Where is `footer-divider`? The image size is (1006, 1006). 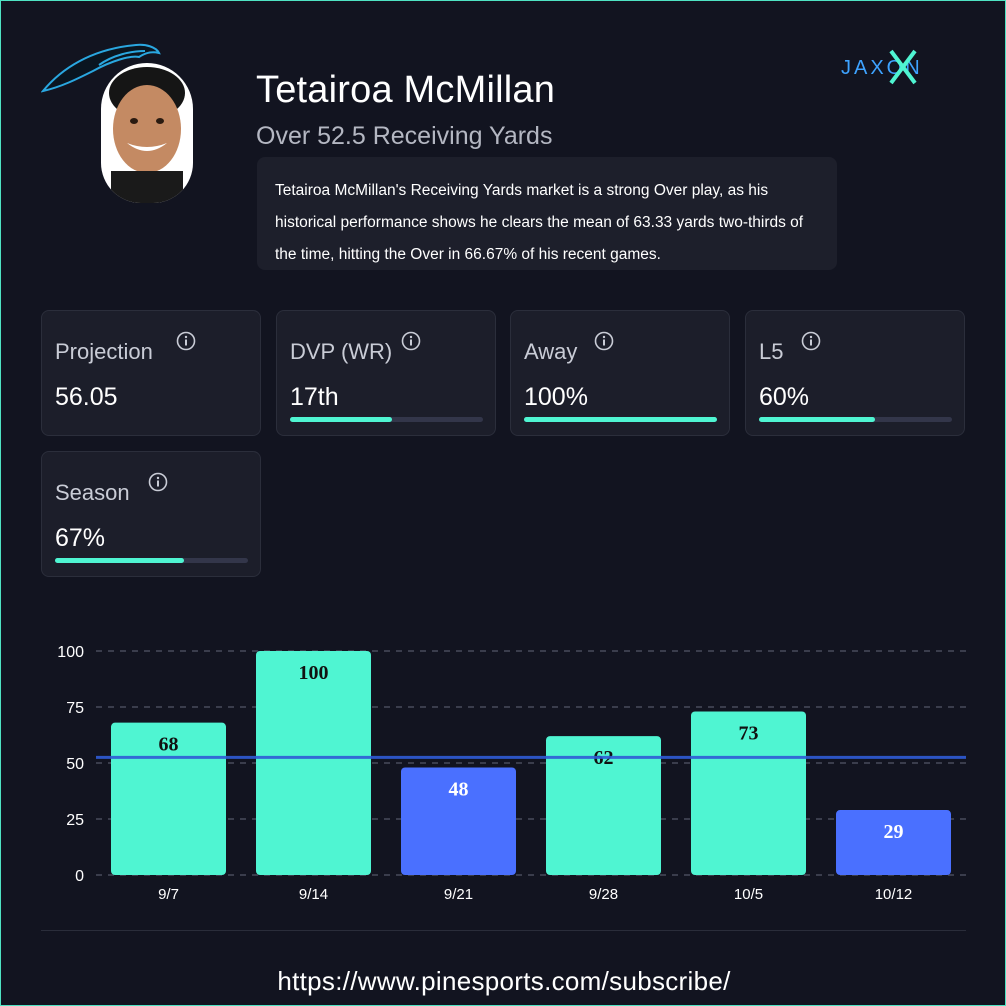
footer-divider is located at coordinates (503, 930).